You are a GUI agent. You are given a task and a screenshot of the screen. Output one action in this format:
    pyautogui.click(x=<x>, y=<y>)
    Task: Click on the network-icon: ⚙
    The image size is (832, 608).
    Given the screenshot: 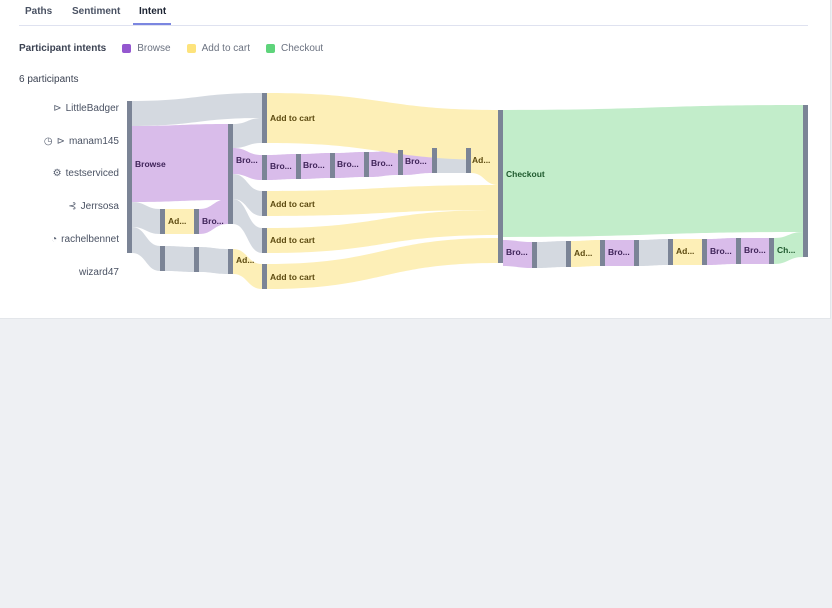 What is the action you would take?
    pyautogui.click(x=57, y=173)
    